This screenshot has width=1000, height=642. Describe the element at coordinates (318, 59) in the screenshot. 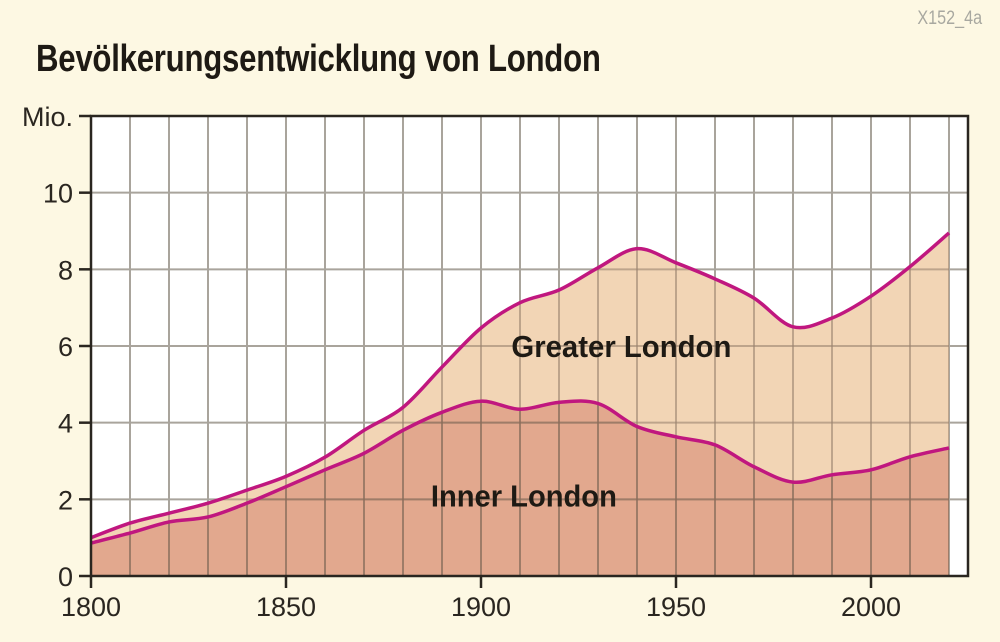

I see `chart-title: Bevölkerungsentwicklung von London` at that location.